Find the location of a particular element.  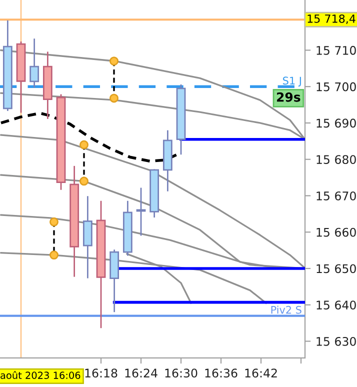

y-tick-label: 15 700 is located at coordinates (336, 87).